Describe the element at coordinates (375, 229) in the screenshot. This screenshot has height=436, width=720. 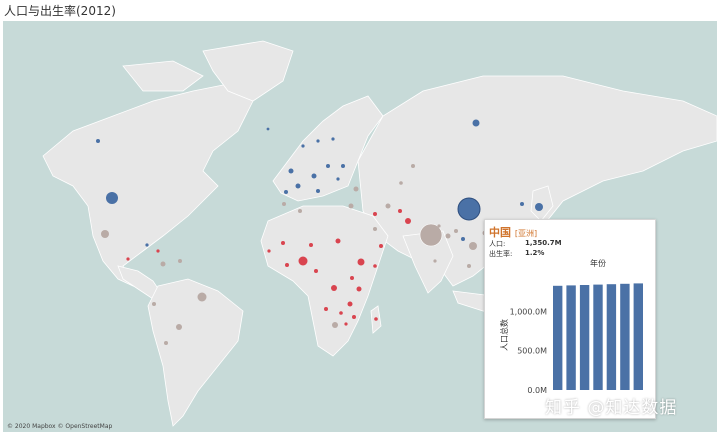
I see `bubble-saudi` at that location.